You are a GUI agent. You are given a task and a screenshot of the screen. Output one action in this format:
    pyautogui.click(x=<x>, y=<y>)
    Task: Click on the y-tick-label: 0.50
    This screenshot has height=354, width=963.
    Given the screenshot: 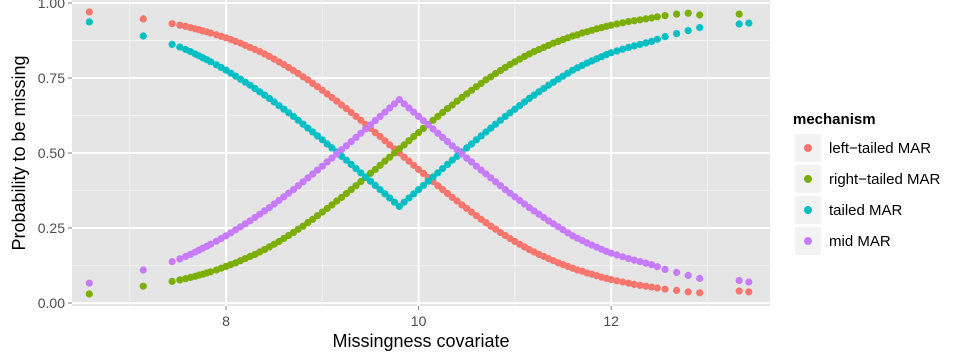 What is the action you would take?
    pyautogui.click(x=51, y=153)
    